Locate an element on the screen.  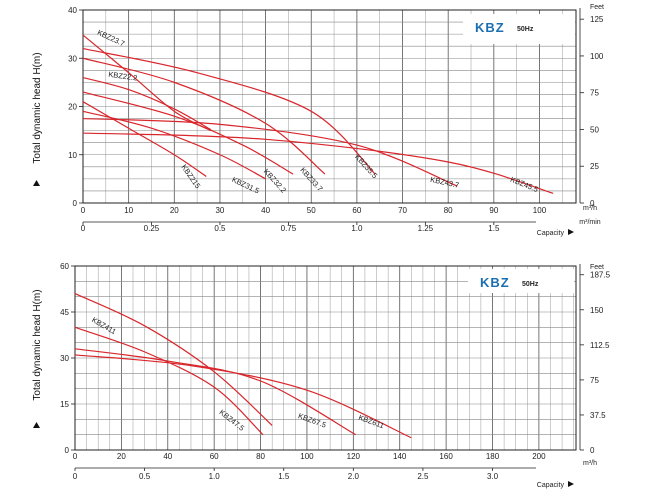
x-tick-label: 180 is located at coordinates (493, 456).